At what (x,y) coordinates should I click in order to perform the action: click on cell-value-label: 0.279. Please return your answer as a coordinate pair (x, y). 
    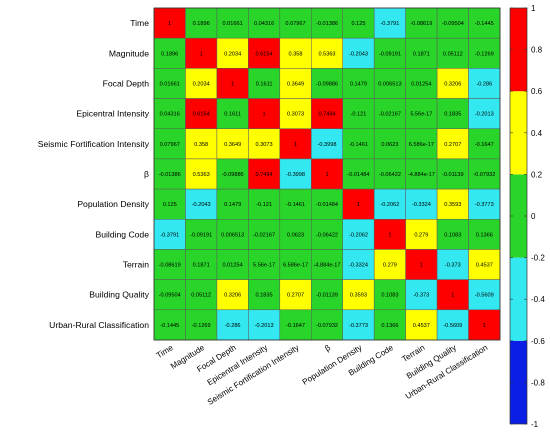
    Looking at the image, I should click on (390, 266).